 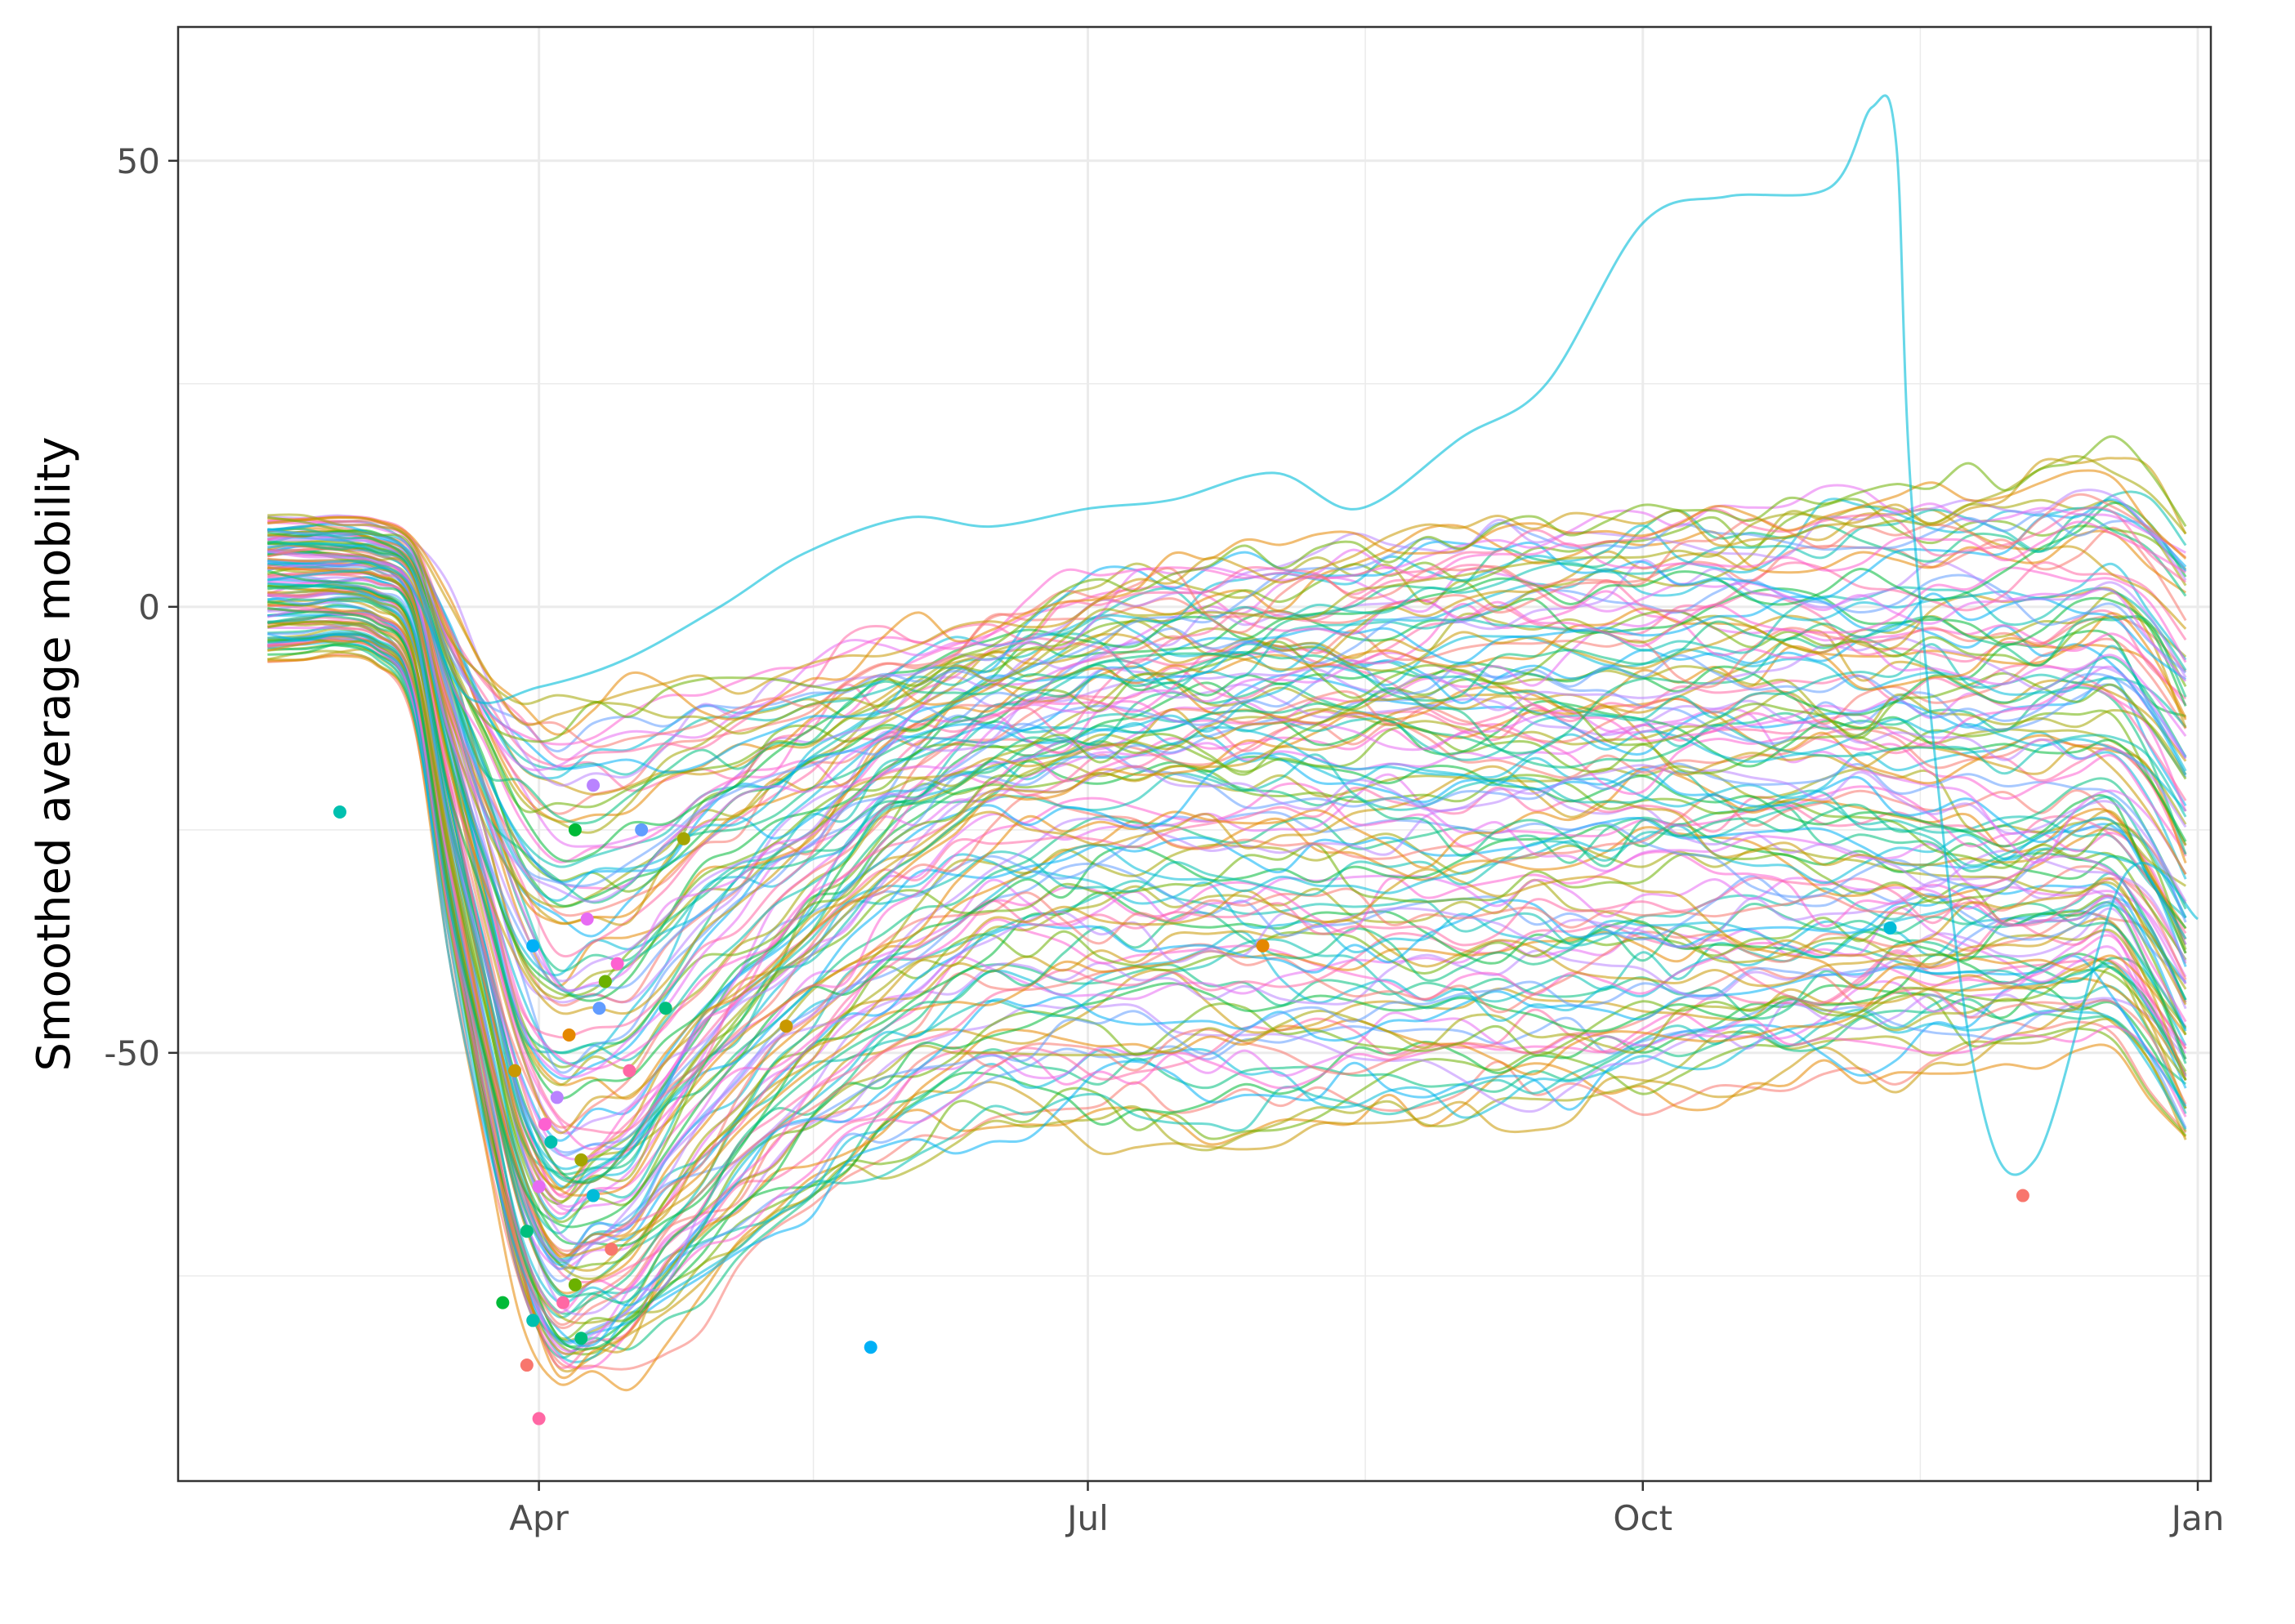 What do you see at coordinates (2197, 1518) in the screenshot?
I see `x-tick-label: Jan` at bounding box center [2197, 1518].